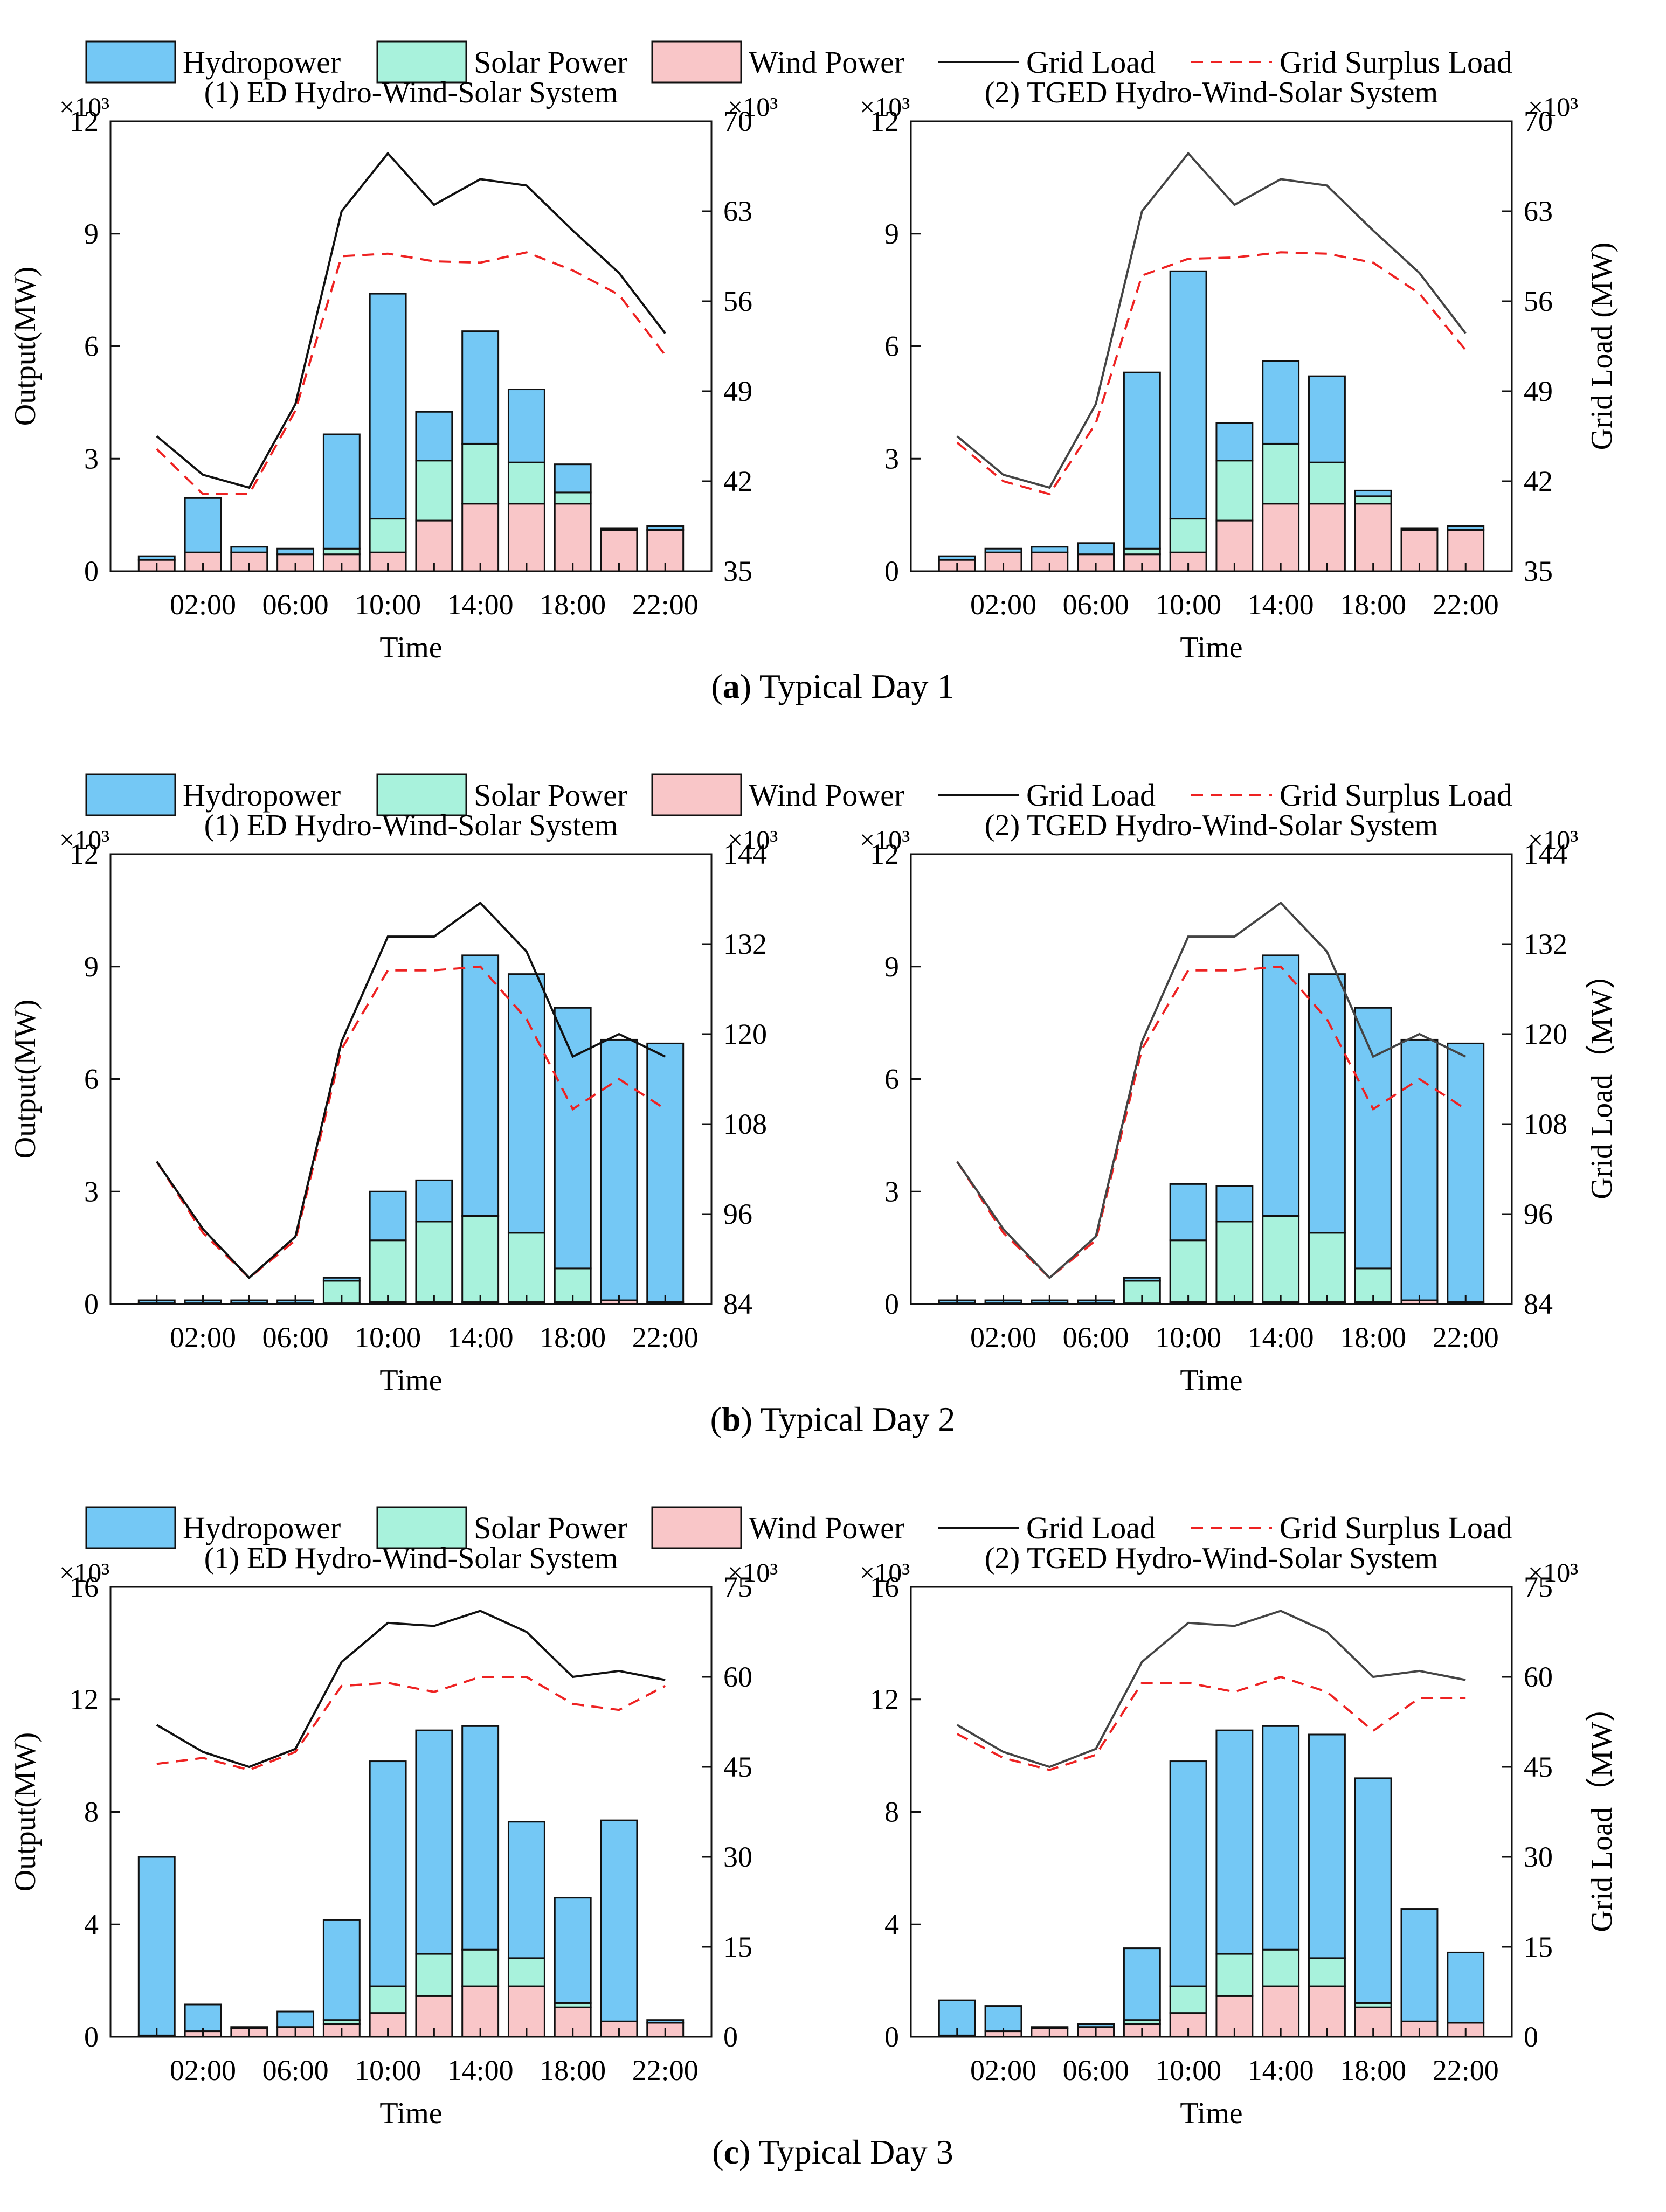 This screenshot has height=2212, width=1666. What do you see at coordinates (846, 2152) in the screenshot?
I see `caption-text: ) Typical Day 3` at bounding box center [846, 2152].